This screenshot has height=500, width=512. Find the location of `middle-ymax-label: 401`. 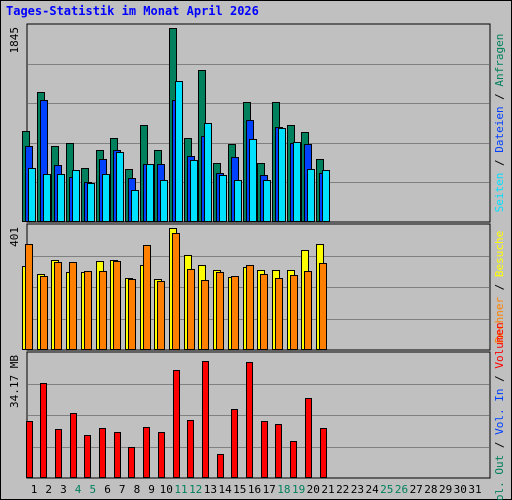

middle-ymax-label: 401 is located at coordinates (14, 237).